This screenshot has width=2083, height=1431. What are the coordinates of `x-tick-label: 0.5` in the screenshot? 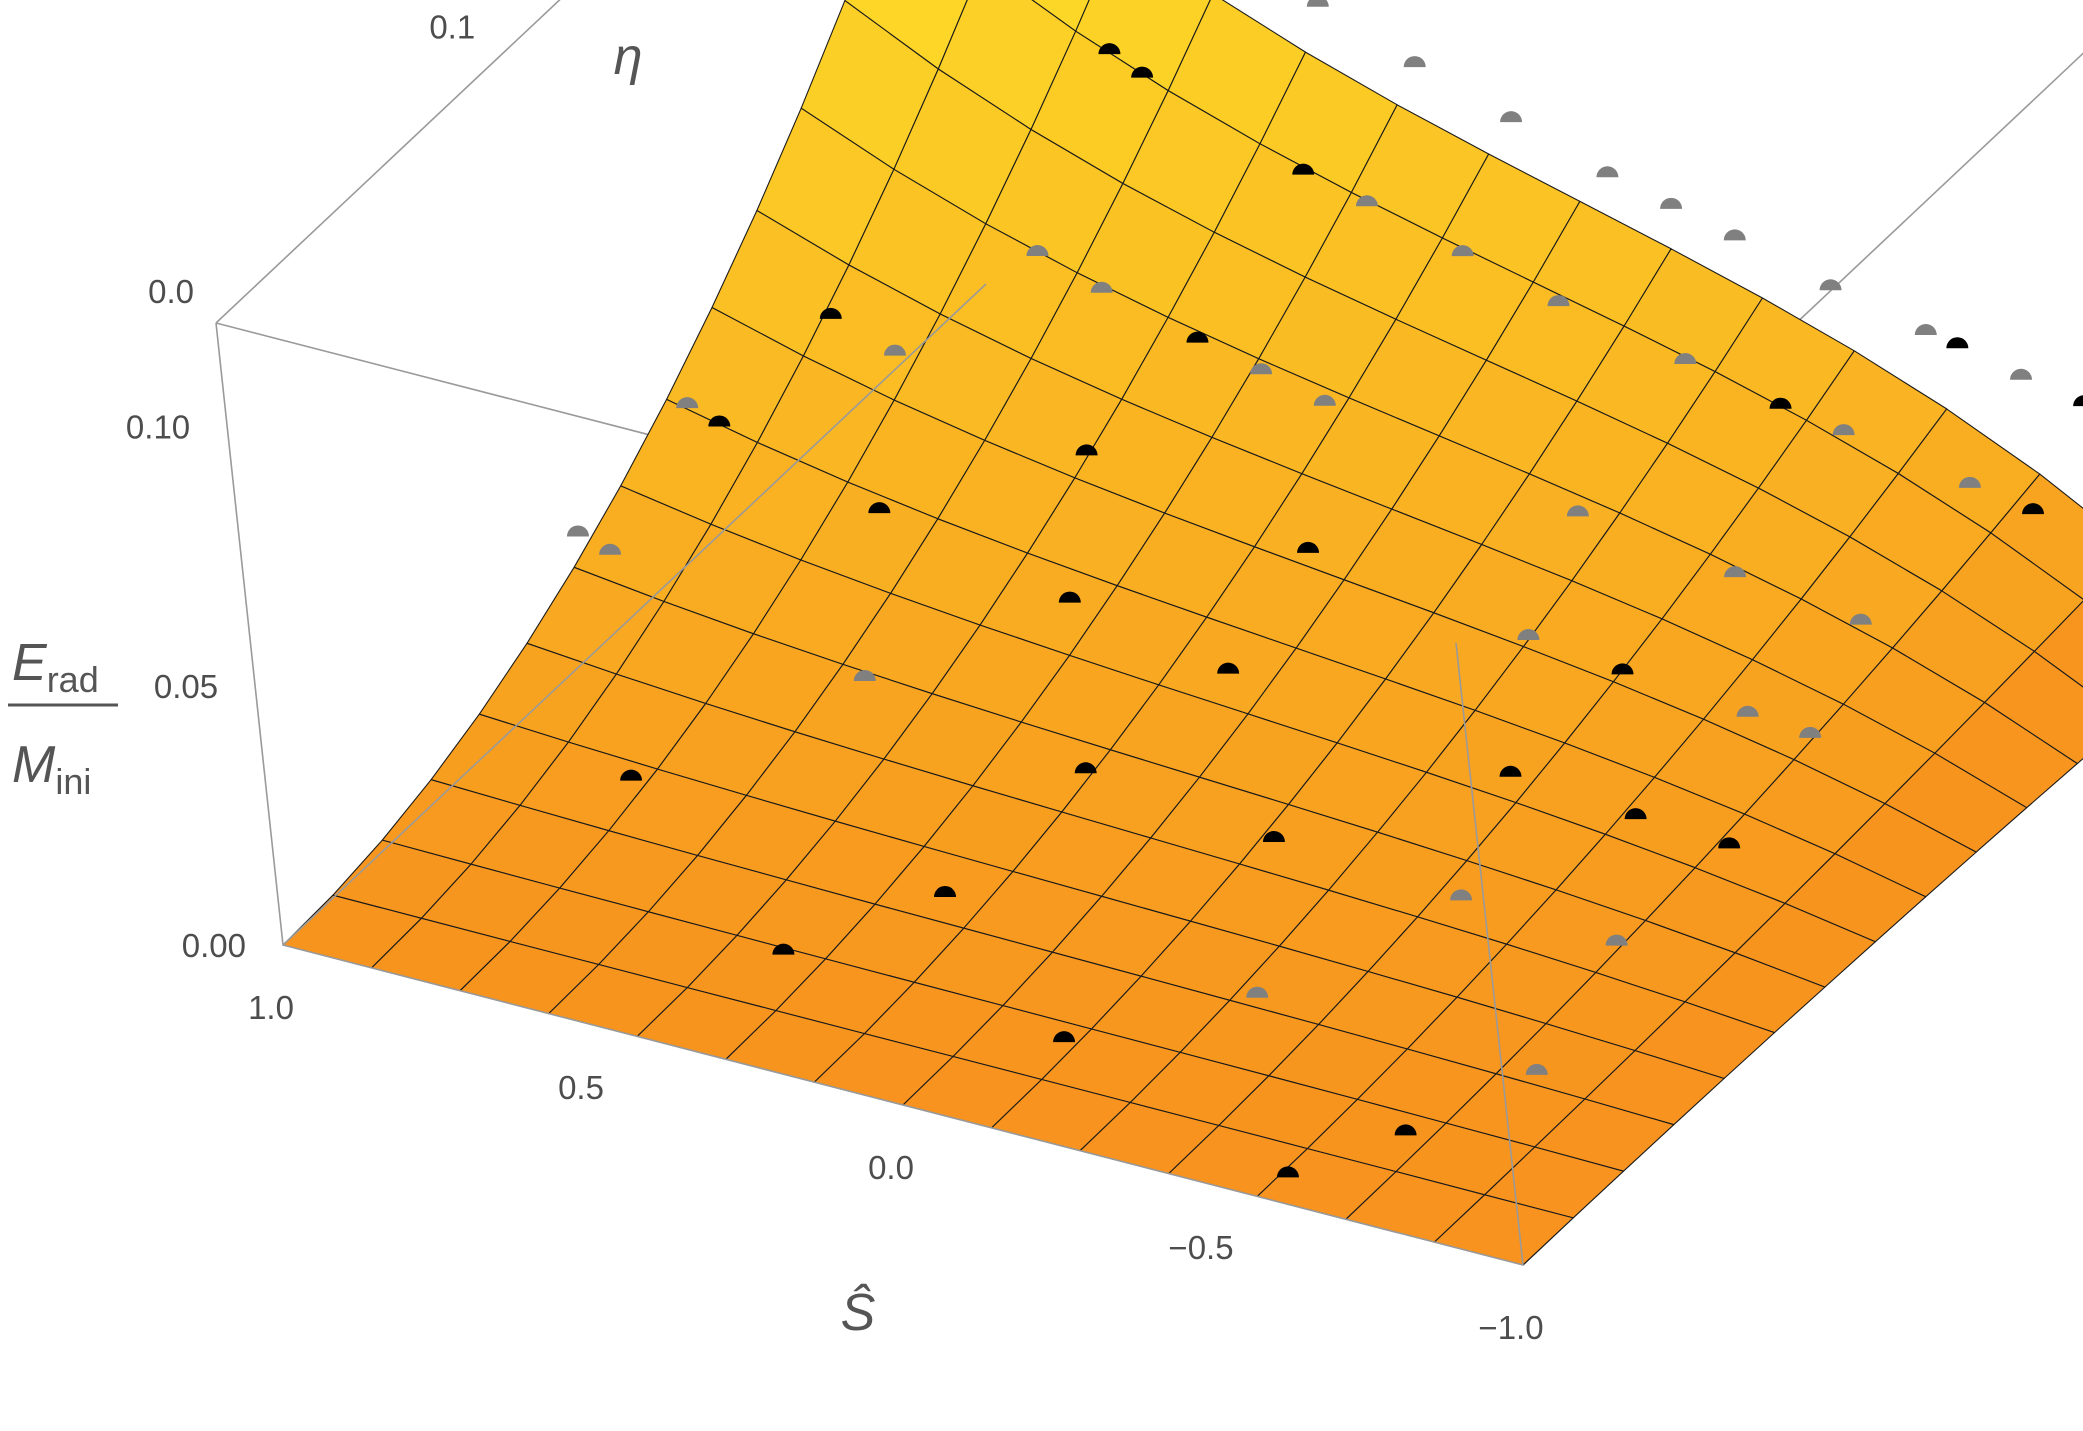 It's located at (581, 1087).